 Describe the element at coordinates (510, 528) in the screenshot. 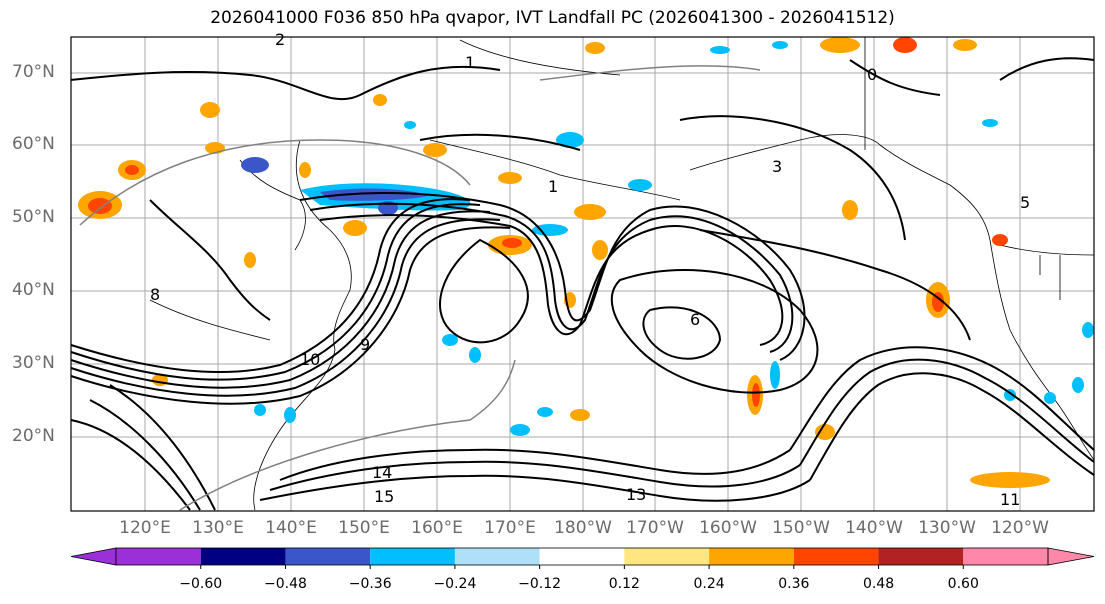

I see `lon-label: 170°E` at that location.